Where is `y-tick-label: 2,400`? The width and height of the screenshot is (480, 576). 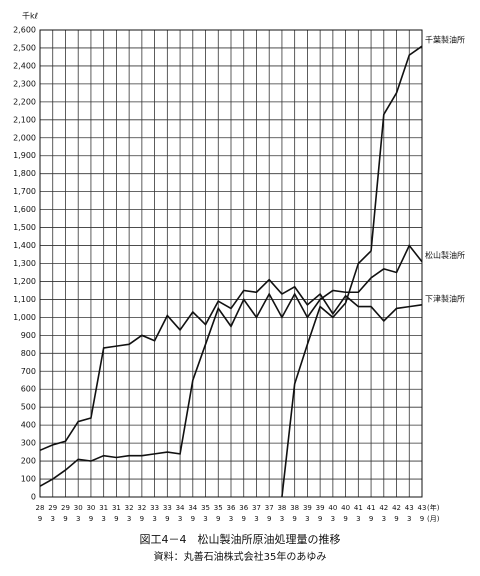 y-tick-label: 2,400 is located at coordinates (24, 65).